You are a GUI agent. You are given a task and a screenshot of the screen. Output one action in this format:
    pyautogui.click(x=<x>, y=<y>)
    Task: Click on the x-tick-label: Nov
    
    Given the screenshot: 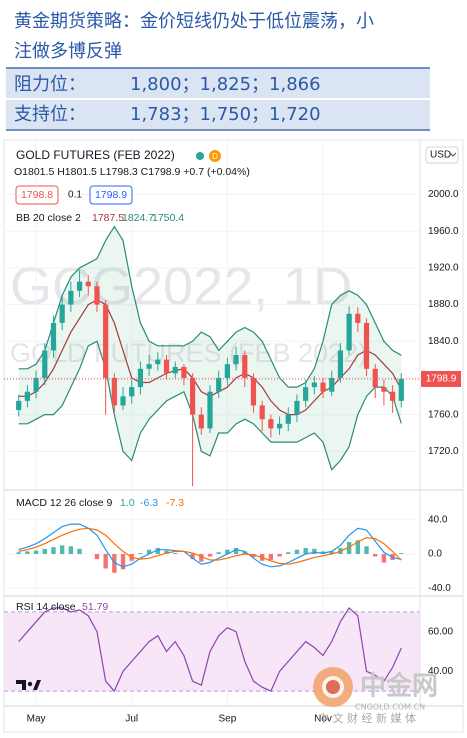 What is the action you would take?
    pyautogui.click(x=323, y=719)
    